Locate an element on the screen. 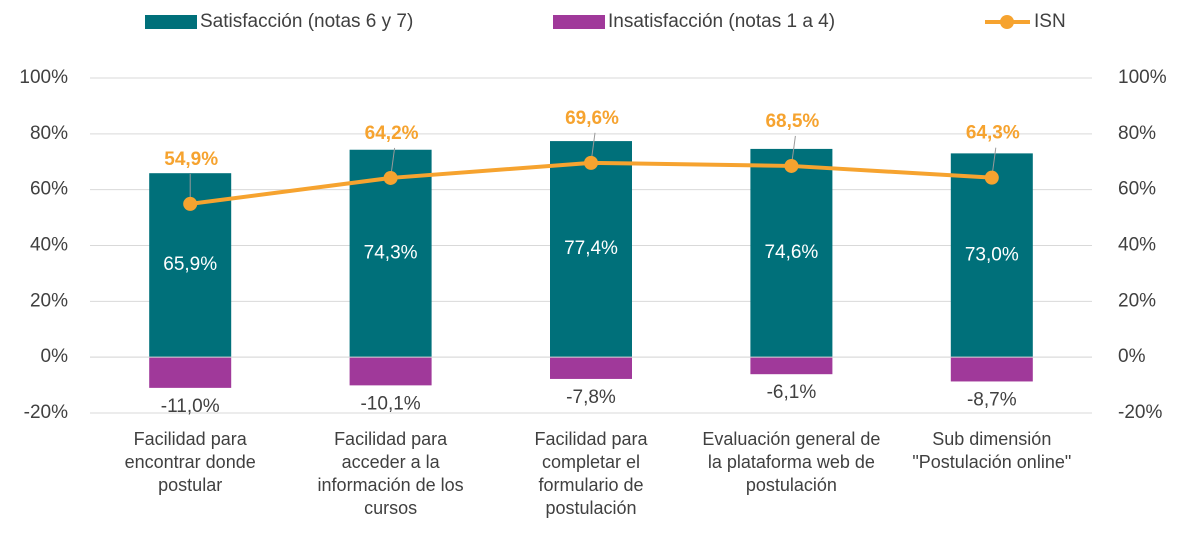 Image resolution: width=1183 pixels, height=535 pixels. y-tick-label: 100% is located at coordinates (43, 77).